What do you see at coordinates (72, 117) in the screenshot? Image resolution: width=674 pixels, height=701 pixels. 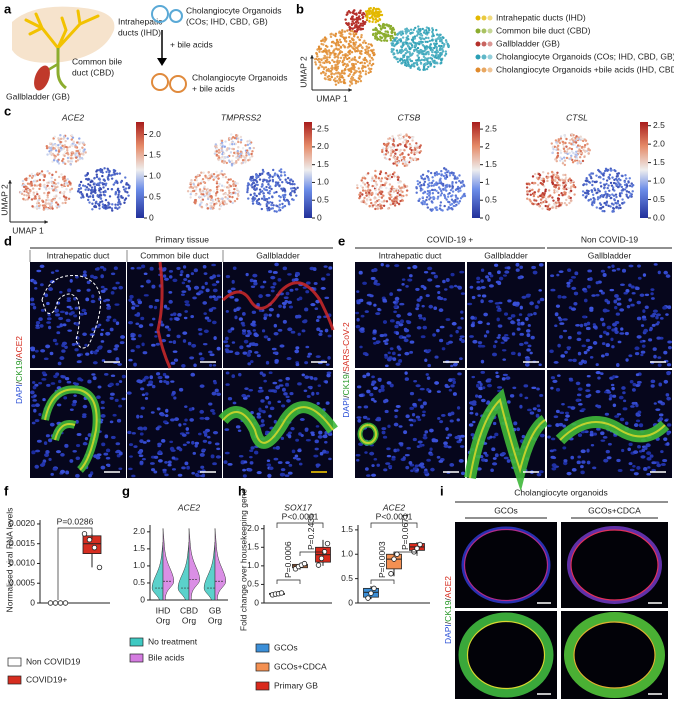 I see `gene-title: ACE2` at bounding box center [72, 117].